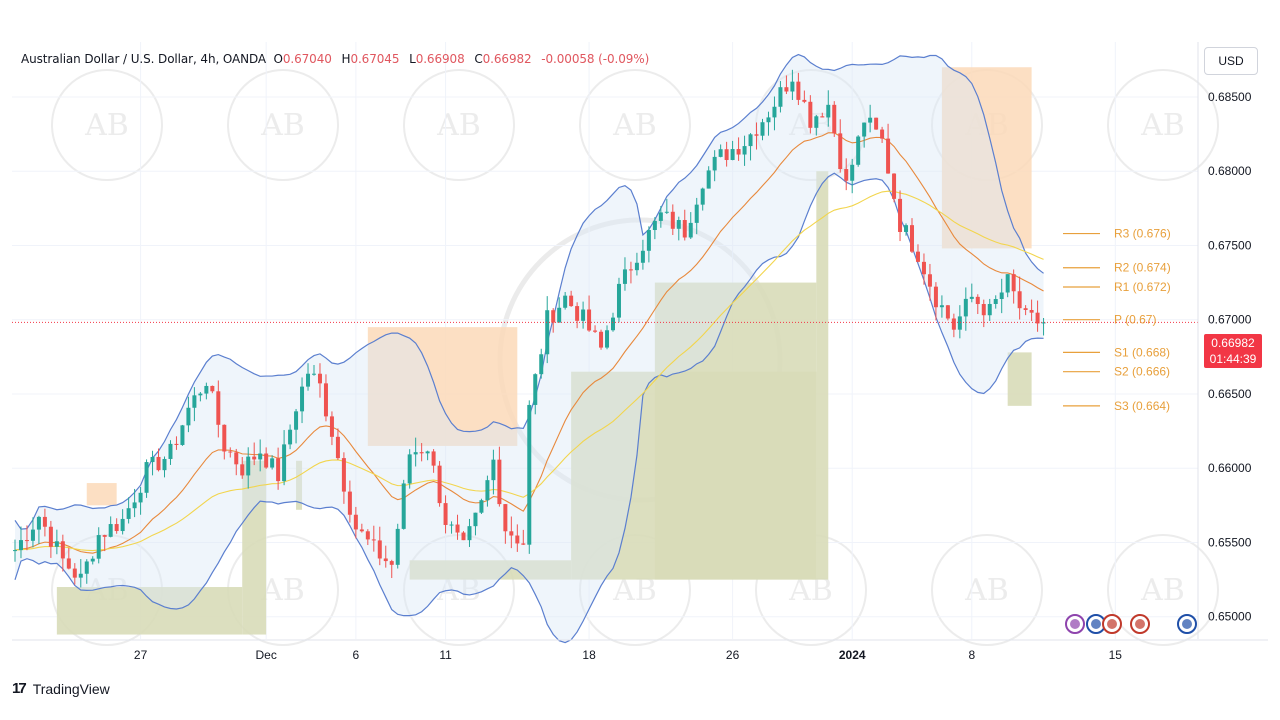 The height and width of the screenshot is (720, 1280). What do you see at coordinates (440, 59) in the screenshot?
I see `low-value: 0.66908` at bounding box center [440, 59].